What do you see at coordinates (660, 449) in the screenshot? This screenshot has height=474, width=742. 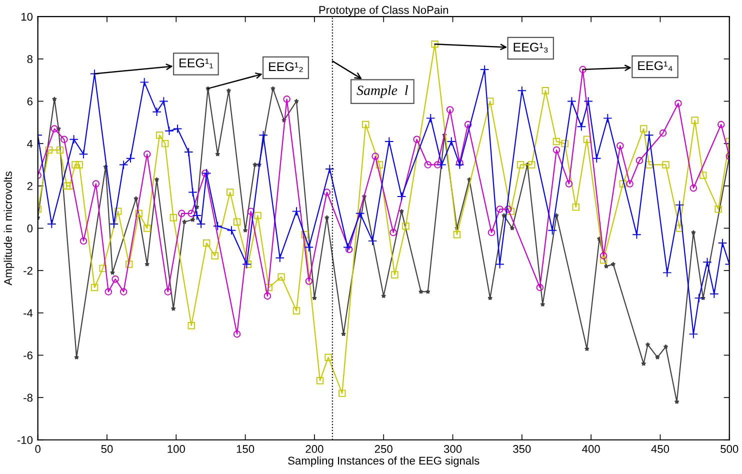 I see `x-tick-label: 450` at bounding box center [660, 449].